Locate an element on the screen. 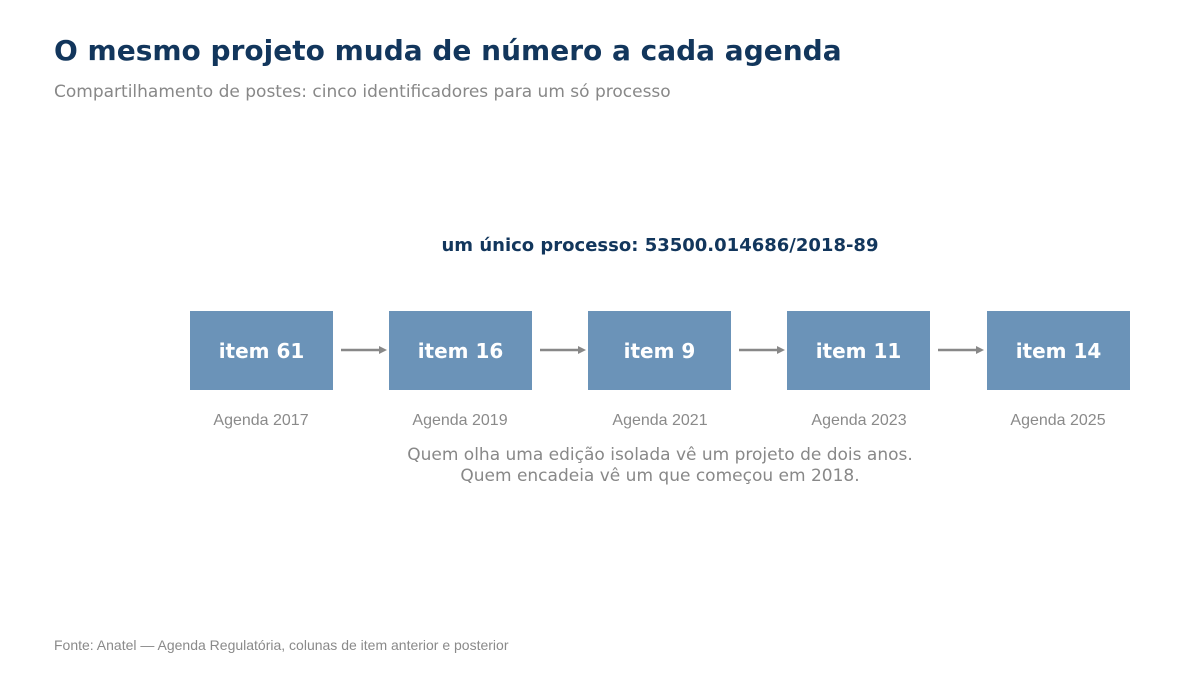 This screenshot has height=675, width=1200. agenda-label-3: Agenda 2021 is located at coordinates (660, 420).